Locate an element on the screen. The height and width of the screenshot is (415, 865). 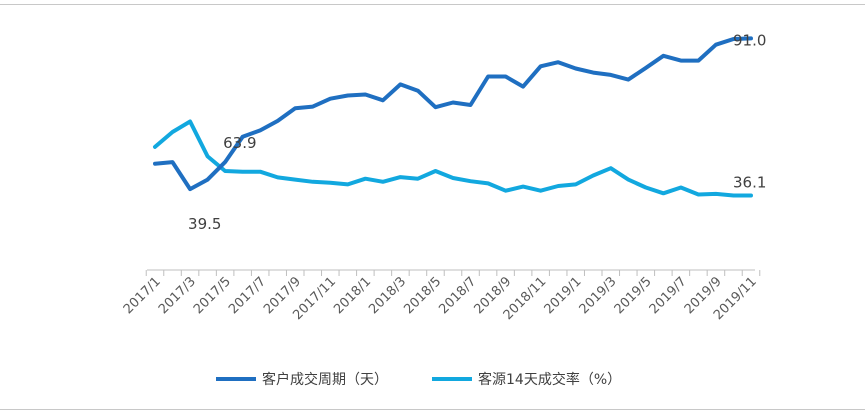
x-tick-label: 2018/5 is located at coordinates (422, 295).